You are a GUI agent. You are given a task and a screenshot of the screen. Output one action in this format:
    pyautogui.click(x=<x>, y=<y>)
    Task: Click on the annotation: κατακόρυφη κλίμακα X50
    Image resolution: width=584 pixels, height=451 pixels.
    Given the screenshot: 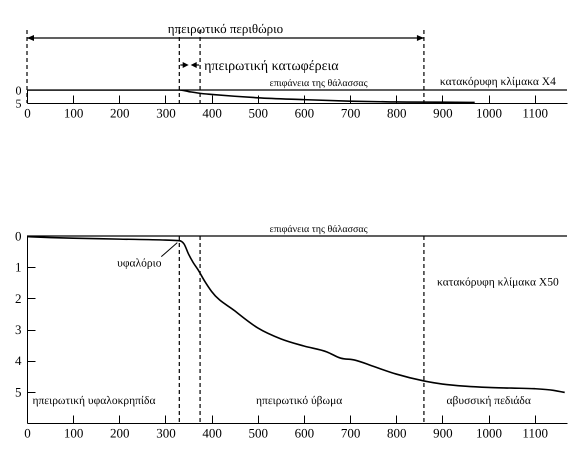 What is the action you would take?
    pyautogui.click(x=498, y=282)
    